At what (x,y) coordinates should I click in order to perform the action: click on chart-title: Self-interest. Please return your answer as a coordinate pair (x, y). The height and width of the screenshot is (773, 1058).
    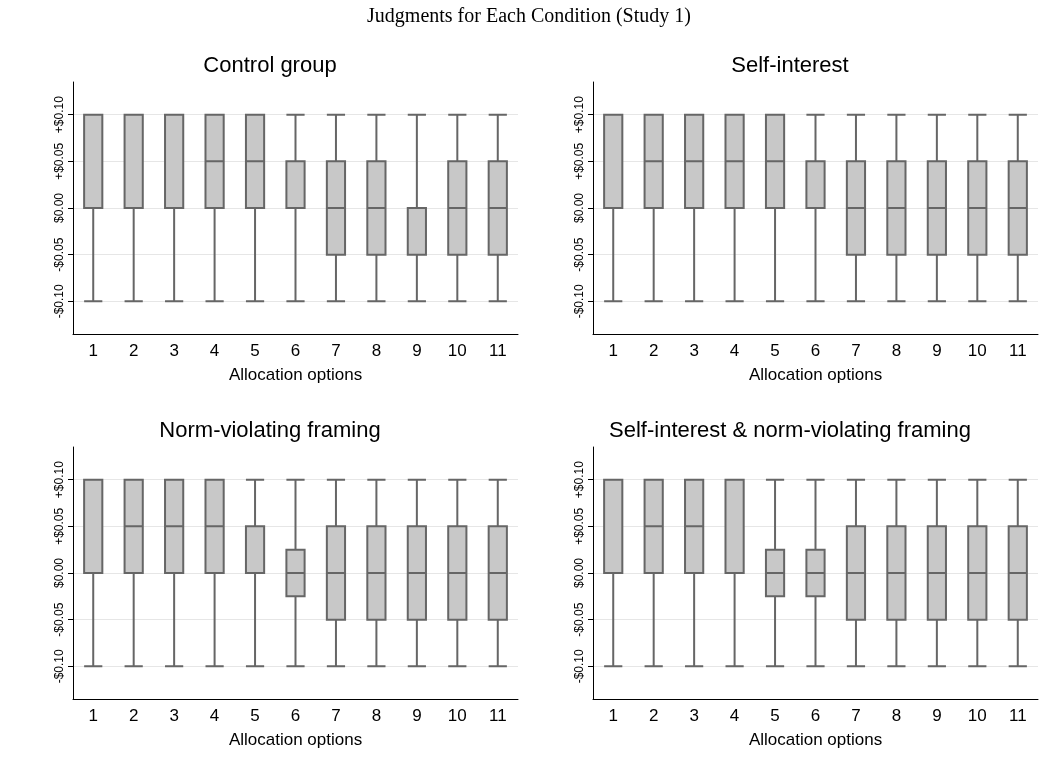
    Looking at the image, I should click on (790, 64).